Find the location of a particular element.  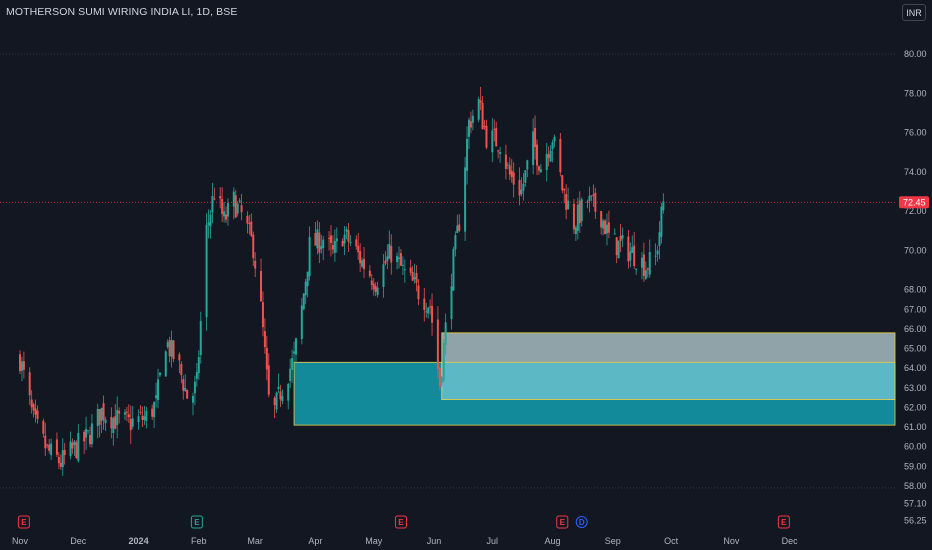

time-tick-label: Mar is located at coordinates (255, 541).